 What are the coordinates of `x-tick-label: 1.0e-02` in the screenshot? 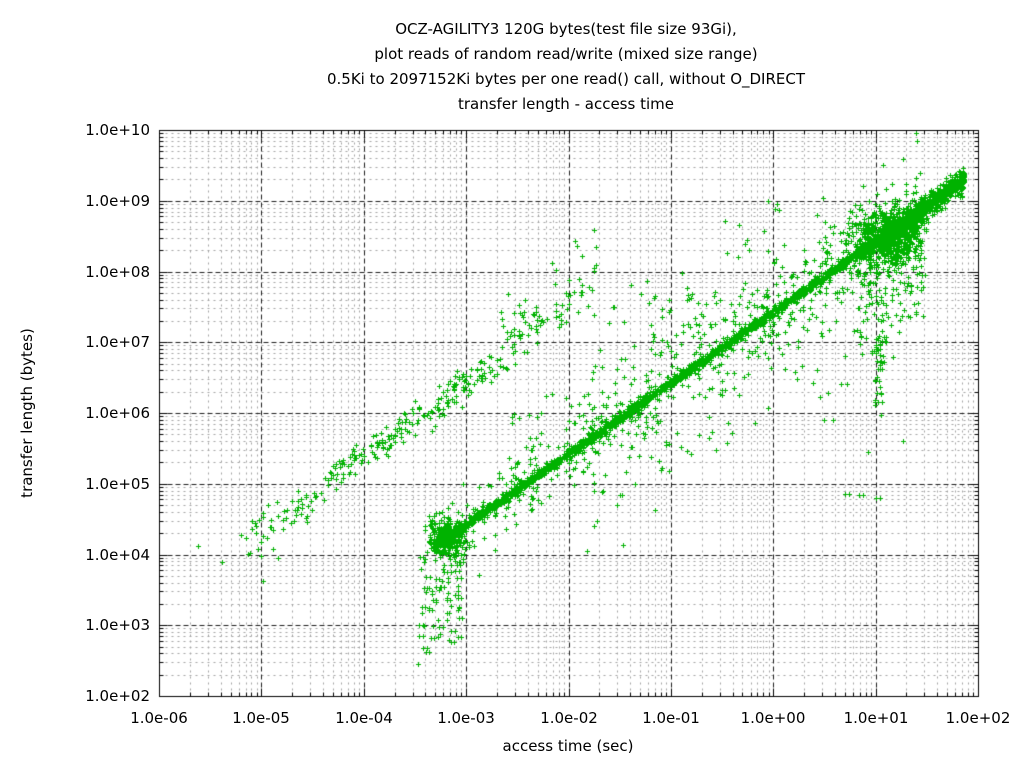 It's located at (569, 718).